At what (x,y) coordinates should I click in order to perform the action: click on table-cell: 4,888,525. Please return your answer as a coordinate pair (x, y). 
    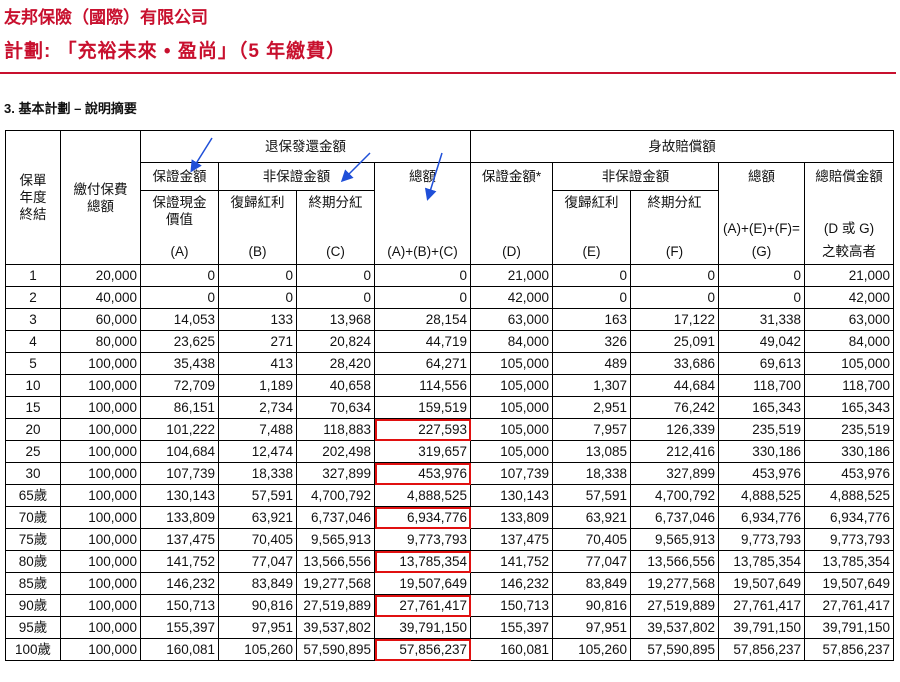
    Looking at the image, I should click on (761, 495).